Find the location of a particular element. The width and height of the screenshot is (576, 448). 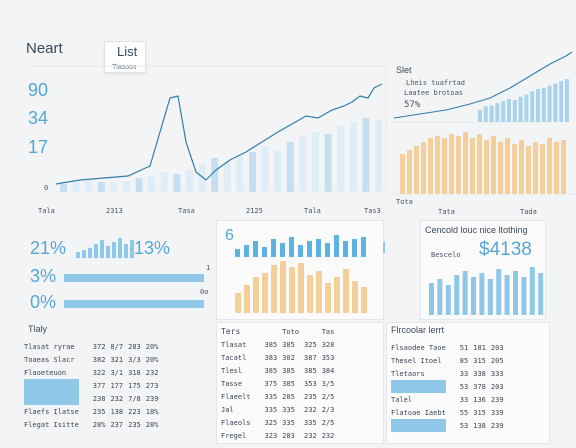

table-row: Flatoae Iaebt 55 315 339 is located at coordinates (450, 412).